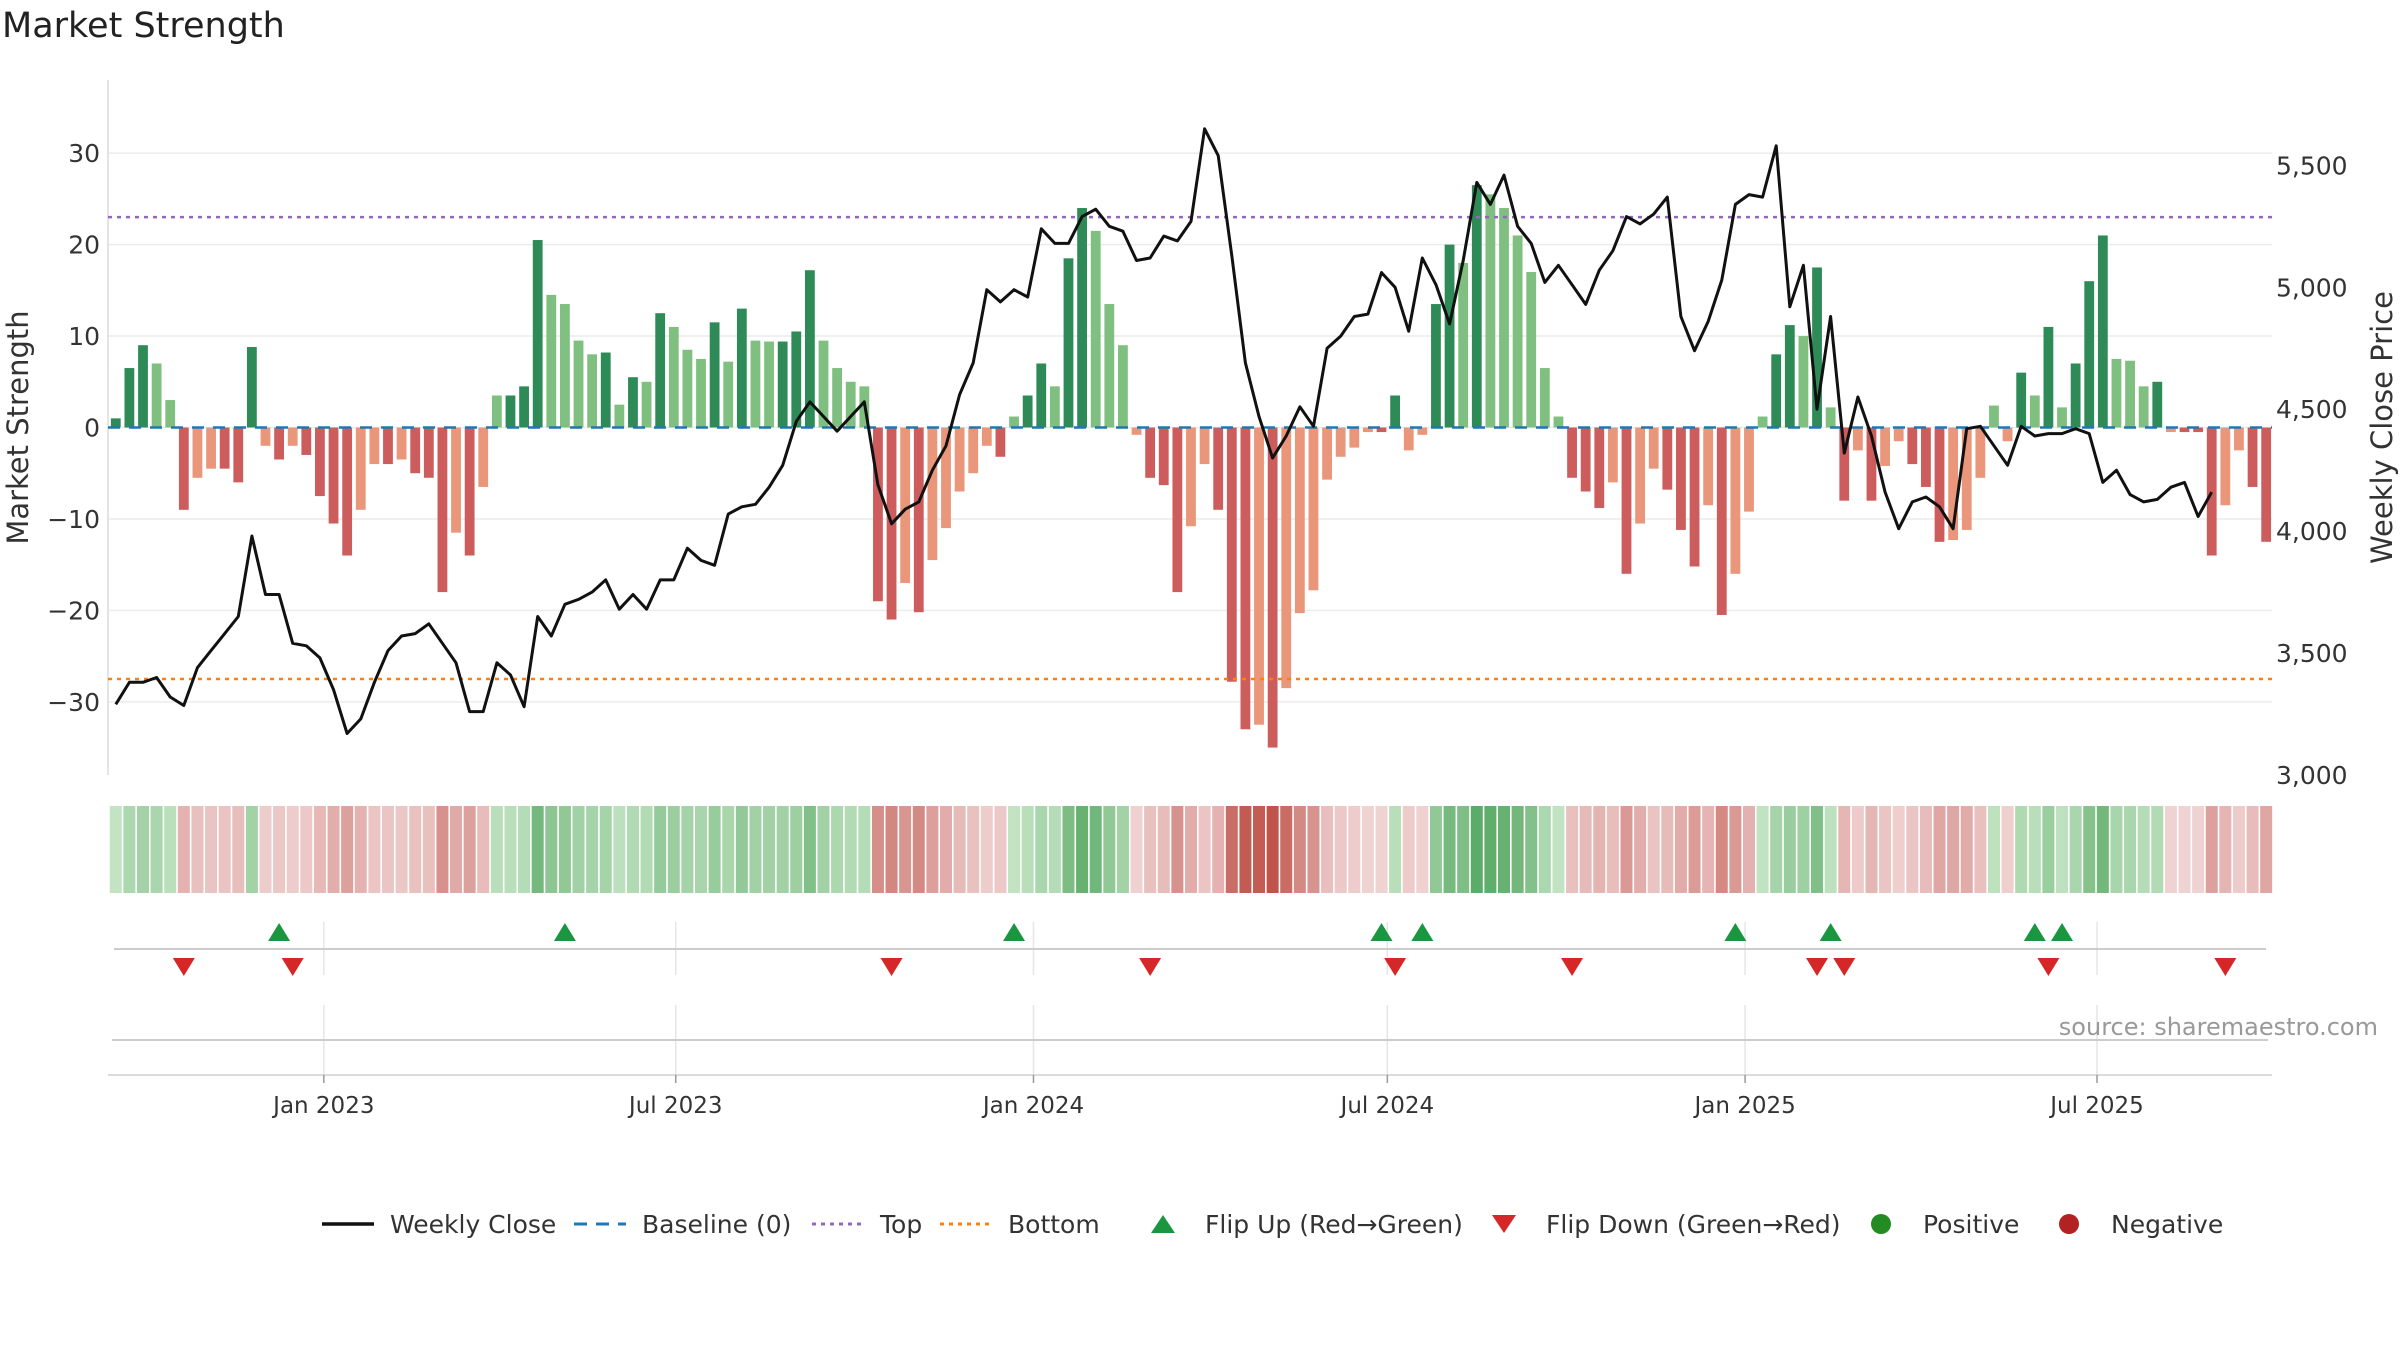  I want to click on y2-tick-label: 5,000, so click(2312, 287).